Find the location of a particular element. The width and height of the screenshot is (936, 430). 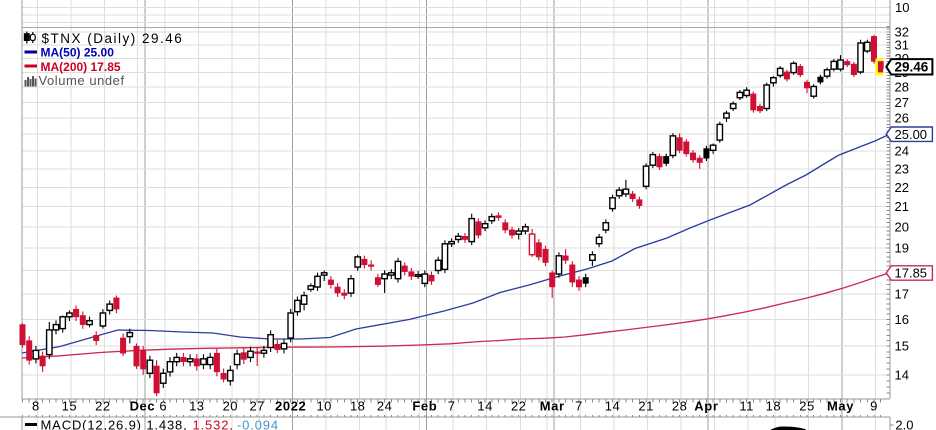

svg-text: 13 is located at coordinates (196, 406).